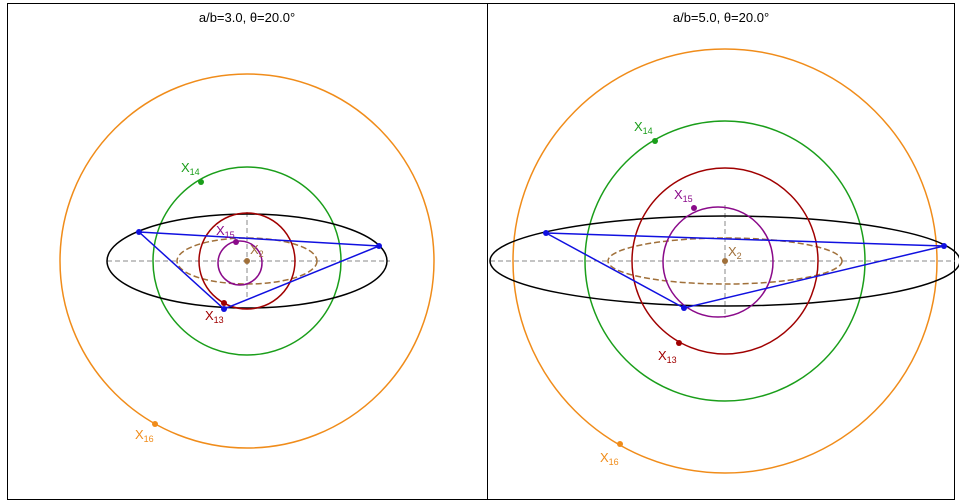  Describe the element at coordinates (247, 17) in the screenshot. I see `panel-title: a/b=3.0, θ=20.0°` at that location.